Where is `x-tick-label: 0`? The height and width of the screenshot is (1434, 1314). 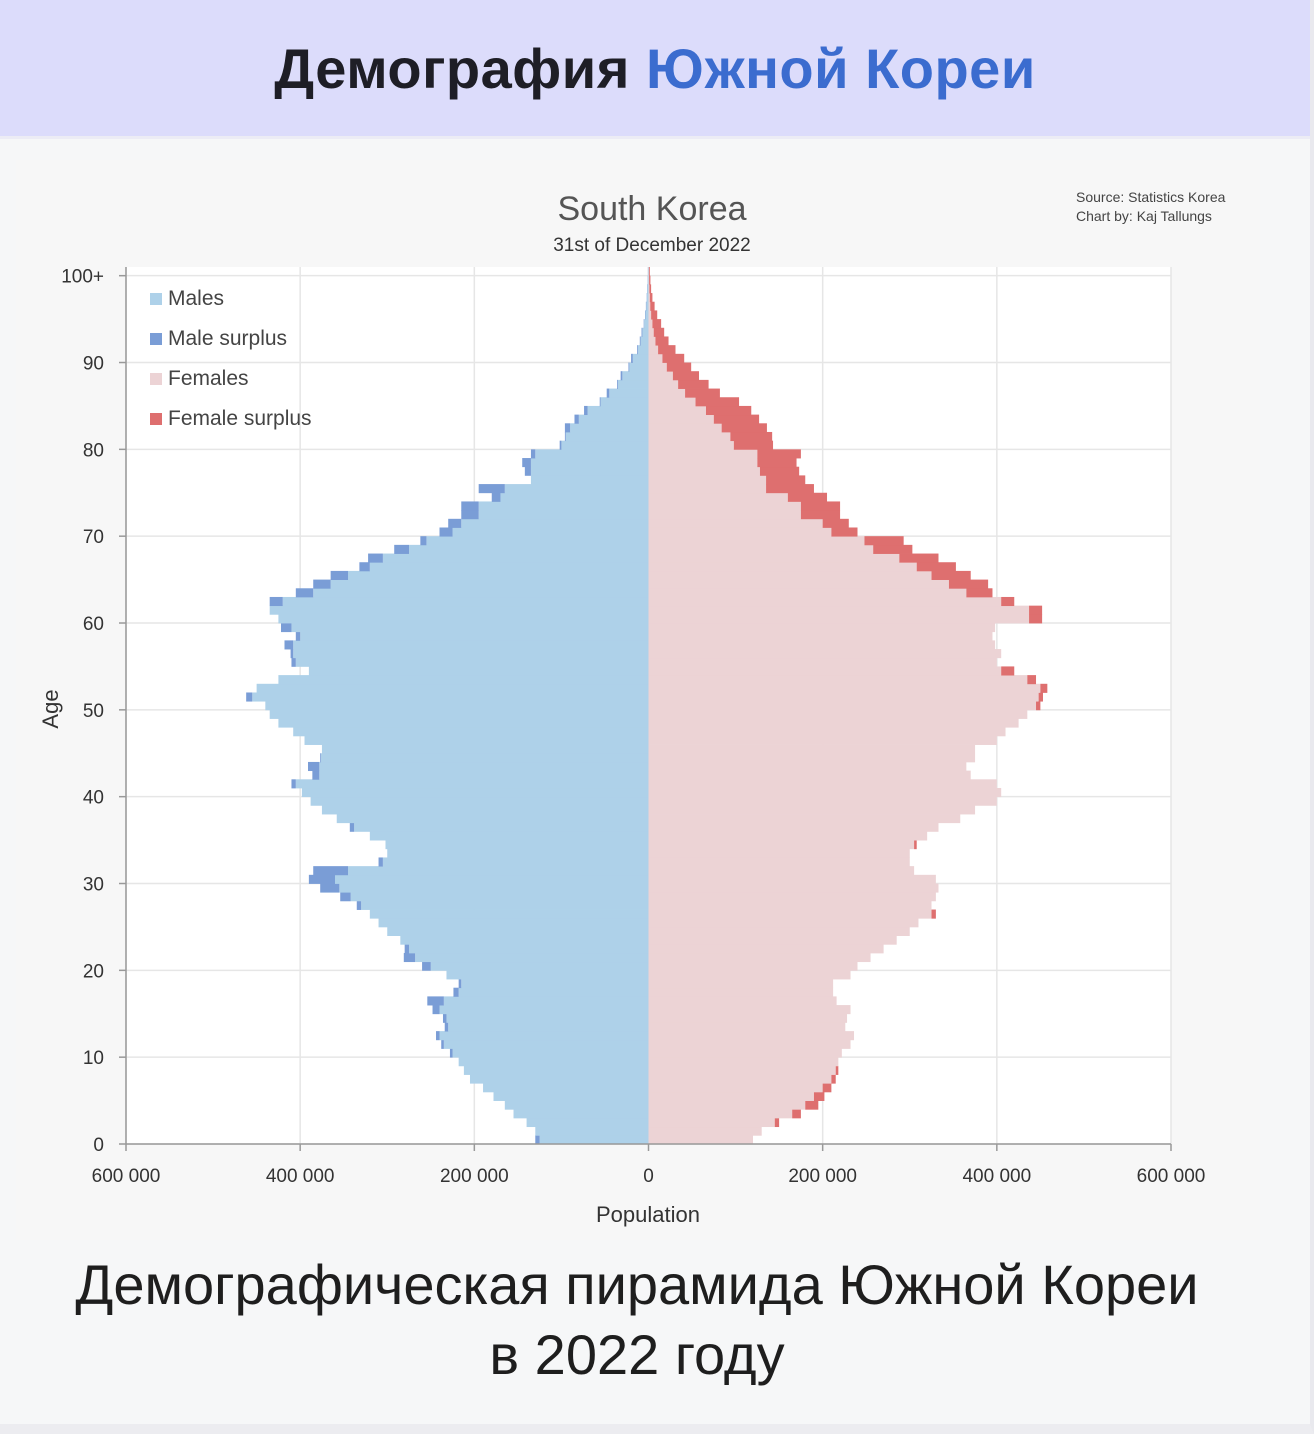 x-tick-label: 0 is located at coordinates (648, 1176).